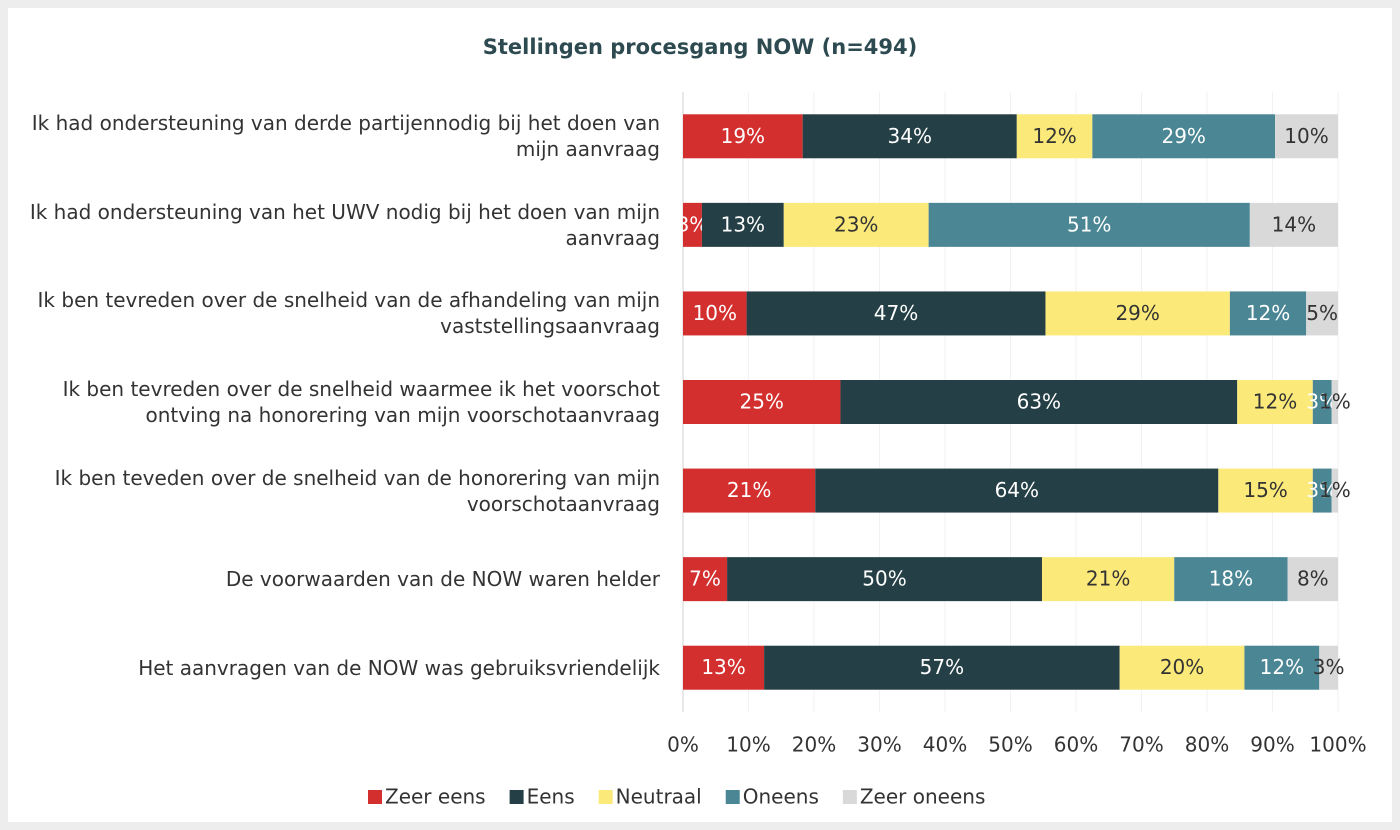  Describe the element at coordinates (1010, 745) in the screenshot. I see `x-tick-label: 50%` at that location.